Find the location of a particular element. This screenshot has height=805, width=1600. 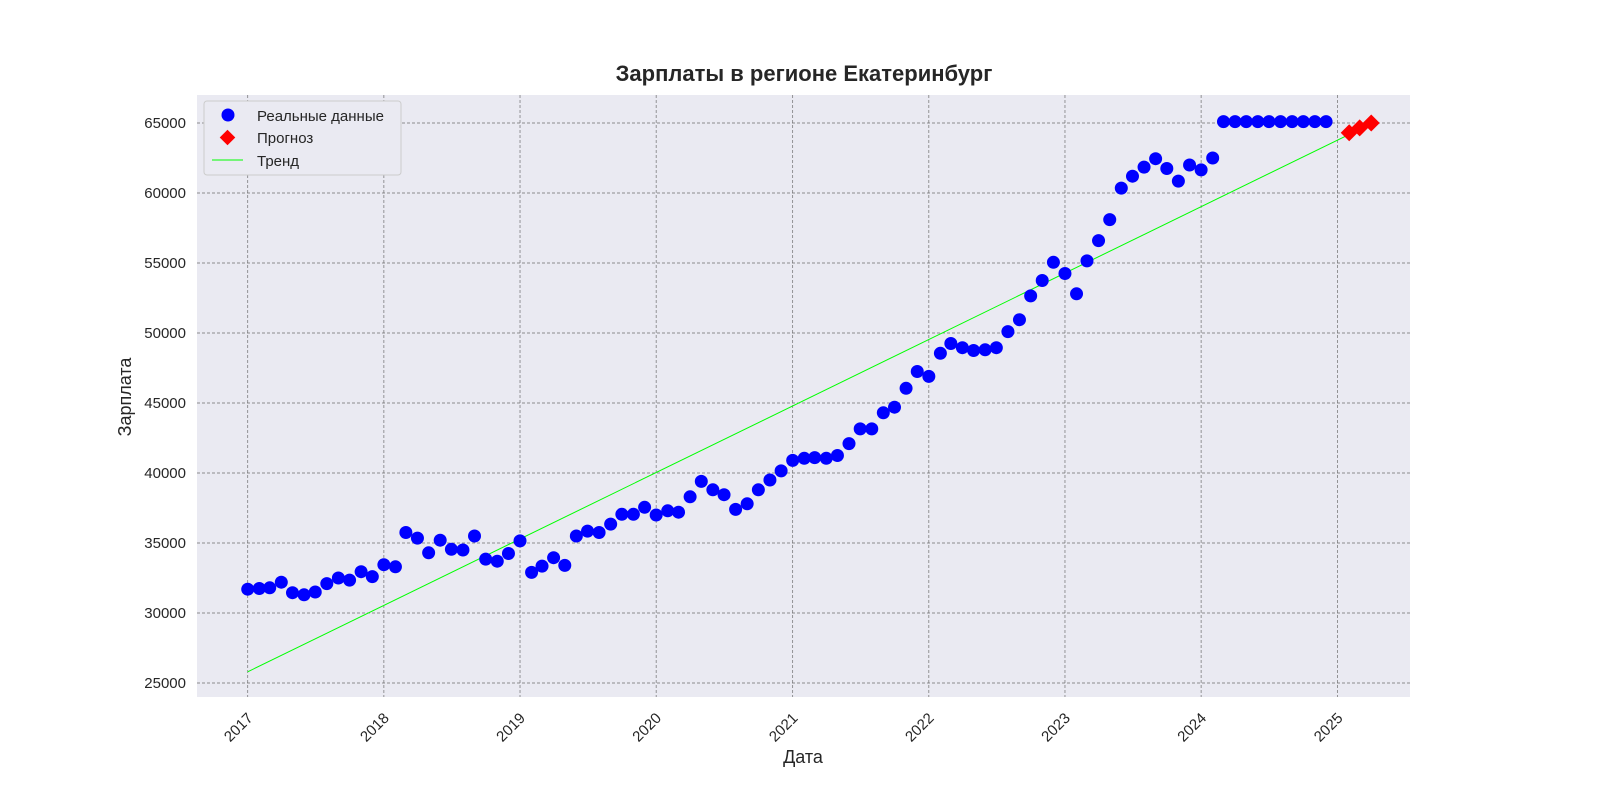

legend-label-forecast: Прогноз is located at coordinates (285, 138).